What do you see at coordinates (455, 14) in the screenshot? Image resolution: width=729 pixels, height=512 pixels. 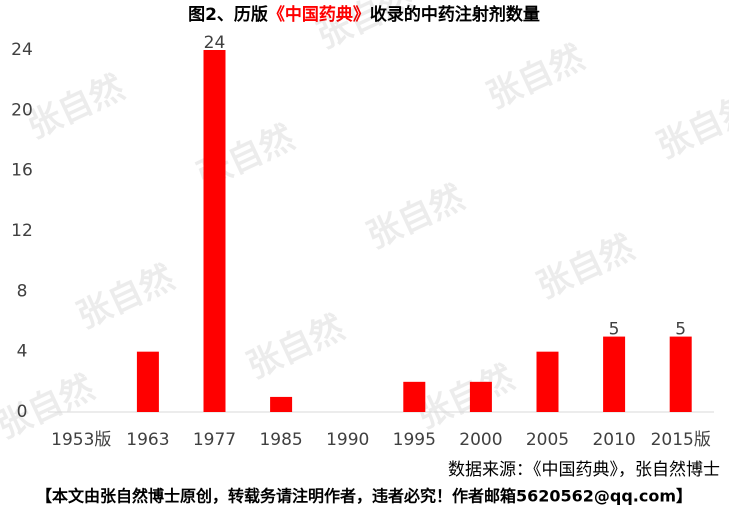 I see `title-part: 收录的中药注射剂数量` at bounding box center [455, 14].